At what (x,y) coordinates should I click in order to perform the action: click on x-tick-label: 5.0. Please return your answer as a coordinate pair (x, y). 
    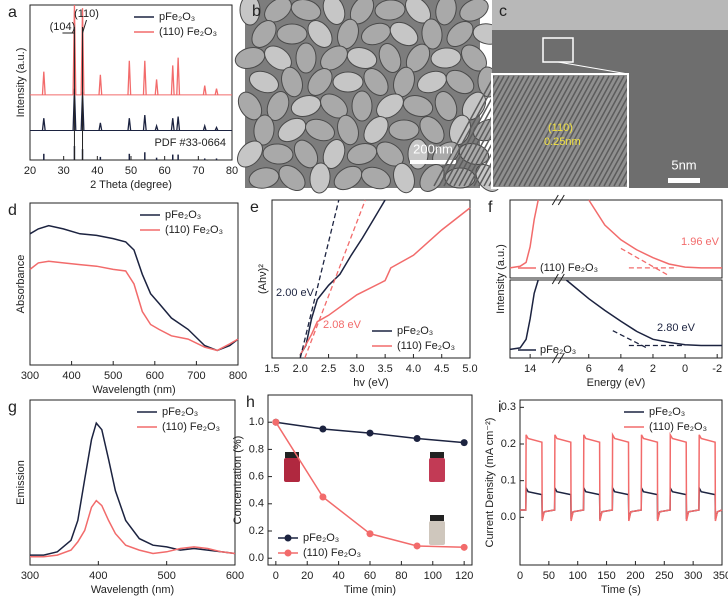
    Looking at the image, I should click on (469, 369).